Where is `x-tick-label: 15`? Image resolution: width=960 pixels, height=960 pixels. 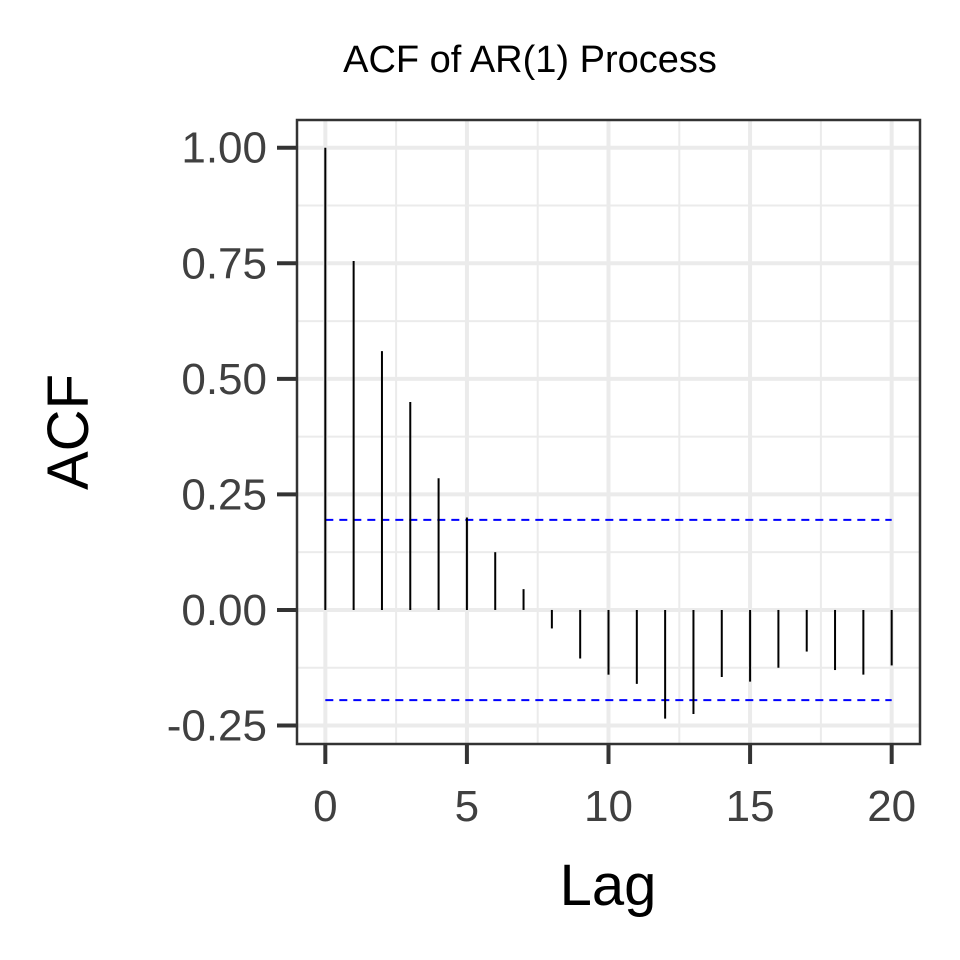
x-tick-label: 15 is located at coordinates (750, 806).